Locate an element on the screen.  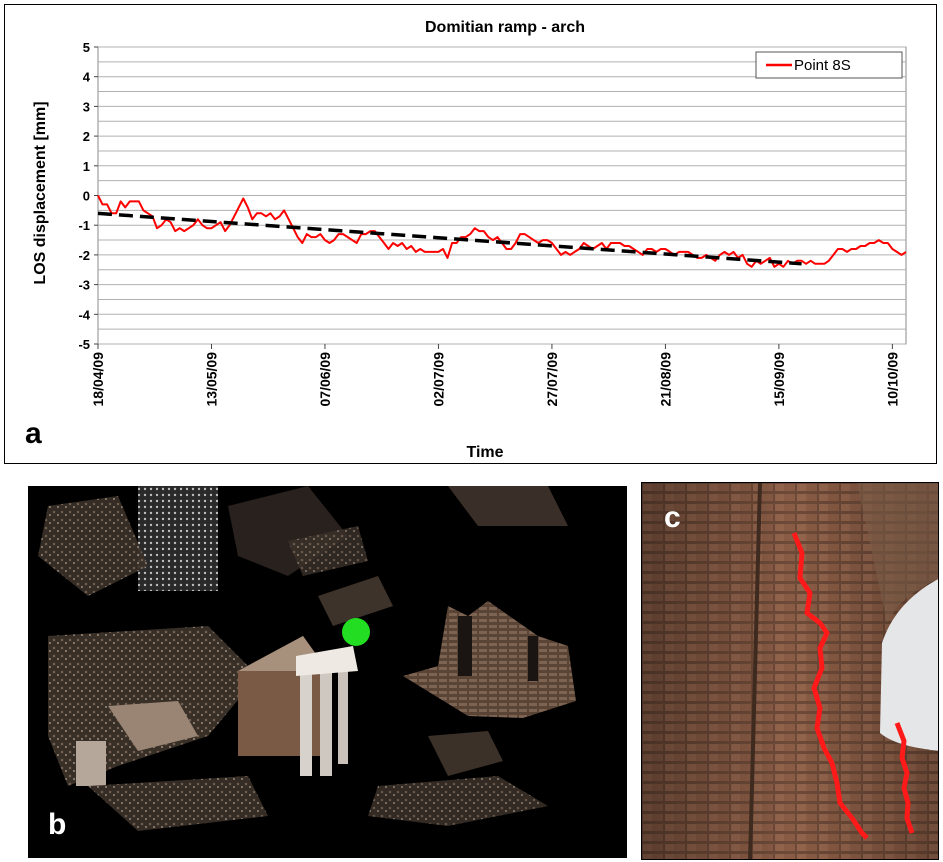
x-tick-label: 02/07/09 is located at coordinates (438, 379).